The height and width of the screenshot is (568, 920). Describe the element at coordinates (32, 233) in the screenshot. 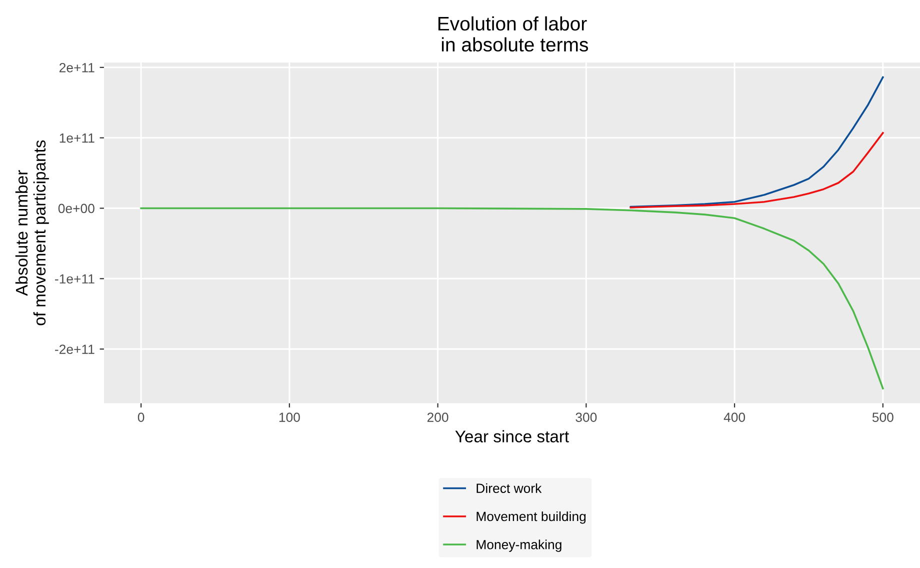

I see `y-axis-title: Absolute number of movement participants` at that location.